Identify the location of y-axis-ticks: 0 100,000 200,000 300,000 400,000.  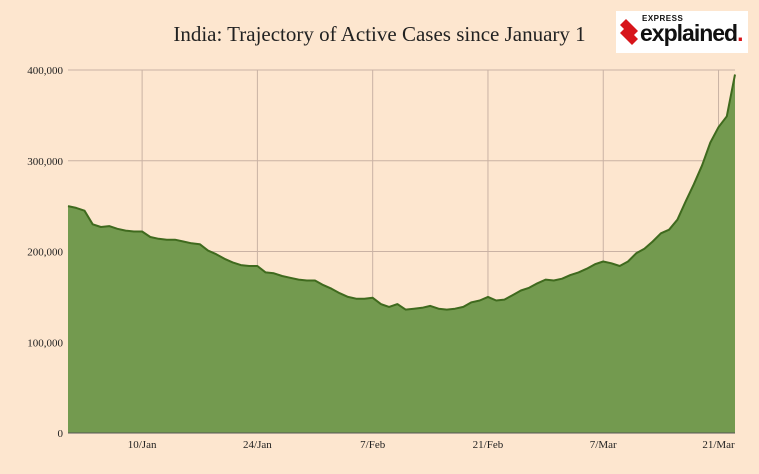
(45, 252).